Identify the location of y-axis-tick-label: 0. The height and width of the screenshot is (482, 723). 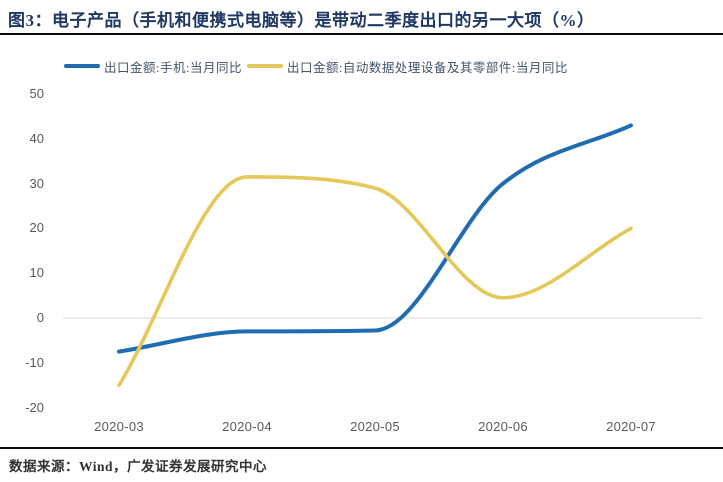
(40, 317).